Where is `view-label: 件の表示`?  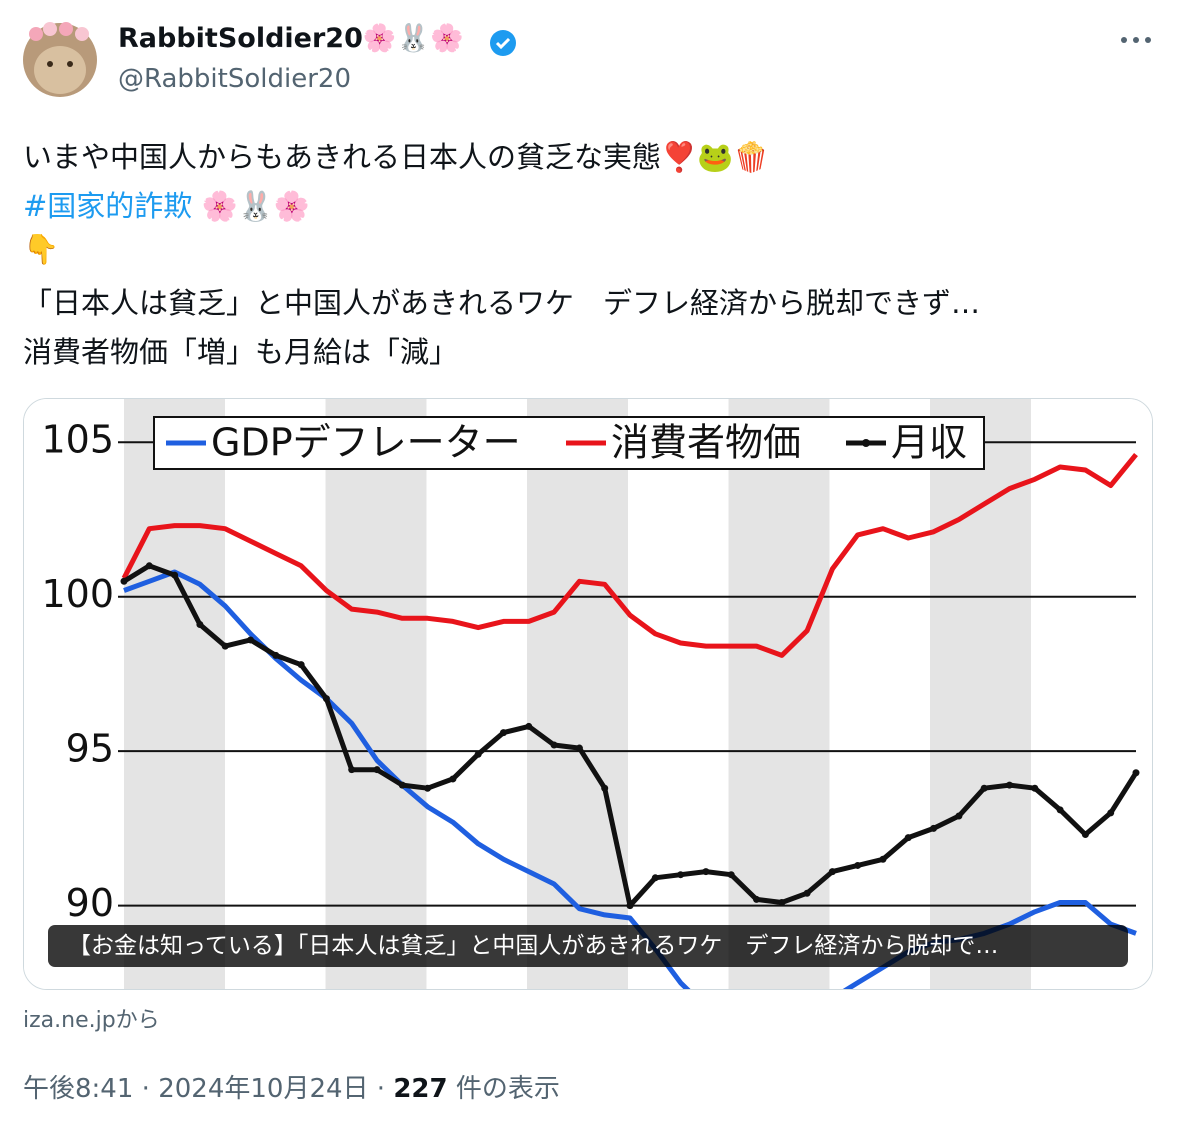
view-label: 件の表示 is located at coordinates (507, 1089).